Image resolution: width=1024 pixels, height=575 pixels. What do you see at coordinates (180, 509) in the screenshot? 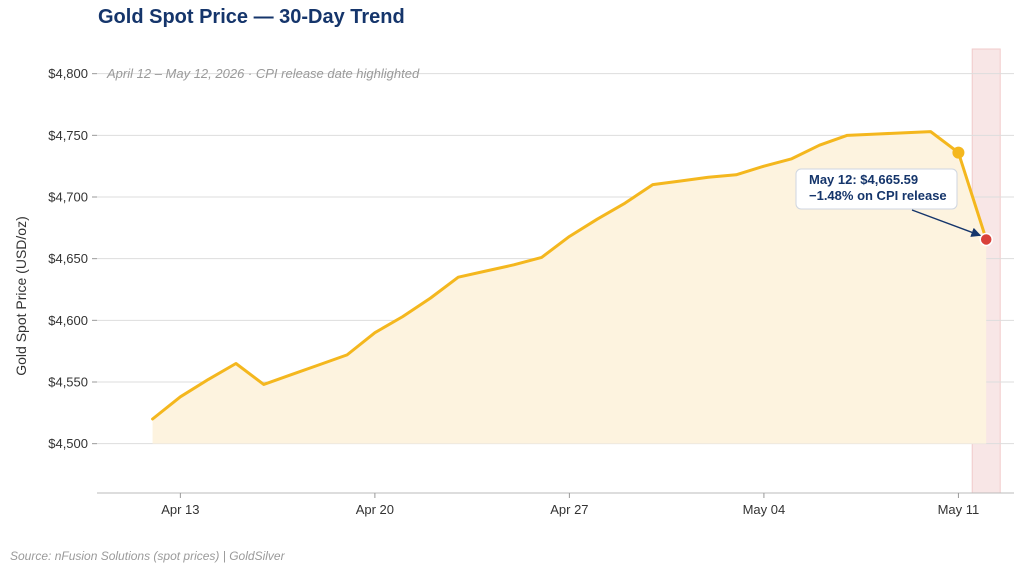
I see `x-tick-label: Apr 13` at bounding box center [180, 509].